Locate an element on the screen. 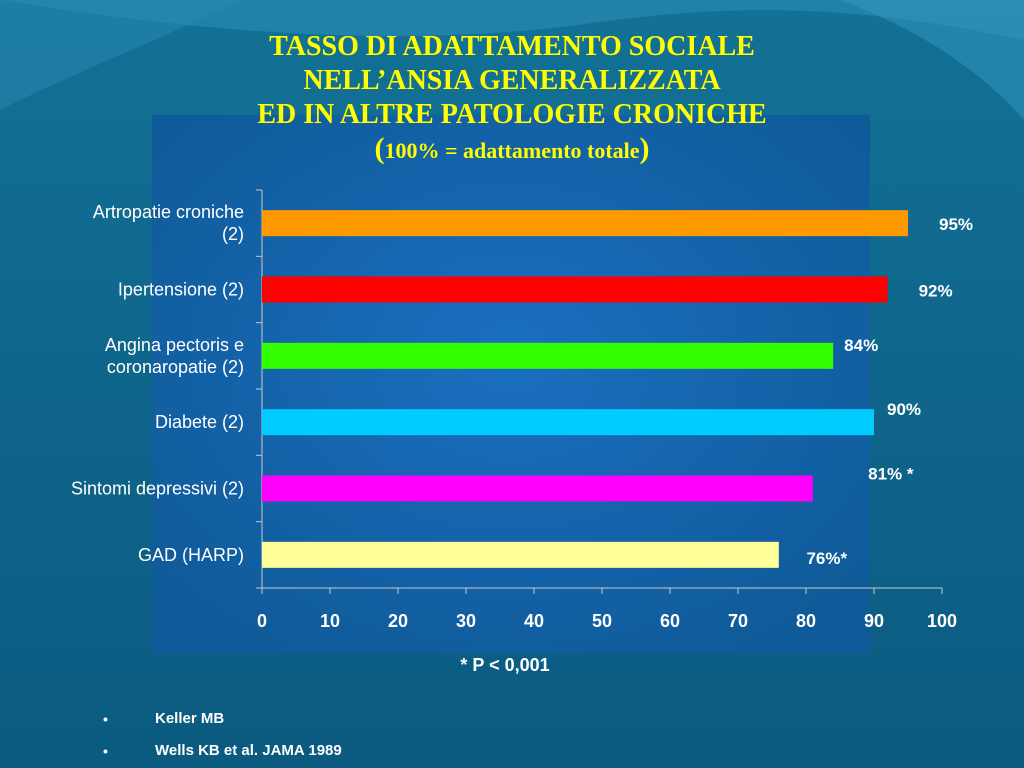 Image resolution: width=1024 pixels, height=768 pixels. reference-item: Keller MB is located at coordinates (221, 719).